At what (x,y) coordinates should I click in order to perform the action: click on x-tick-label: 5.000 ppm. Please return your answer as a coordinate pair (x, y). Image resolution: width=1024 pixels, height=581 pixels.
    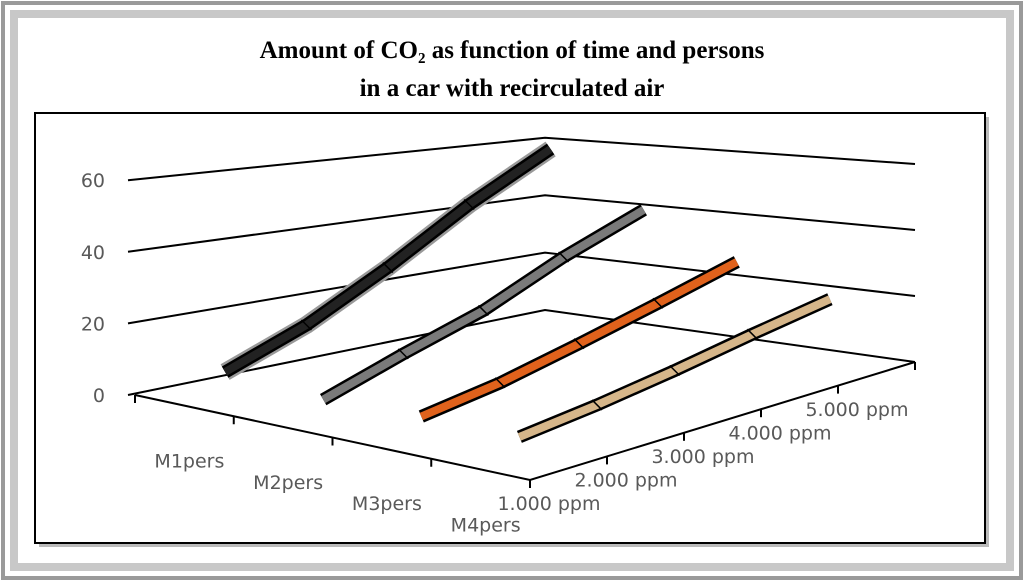
    Looking at the image, I should click on (856, 410).